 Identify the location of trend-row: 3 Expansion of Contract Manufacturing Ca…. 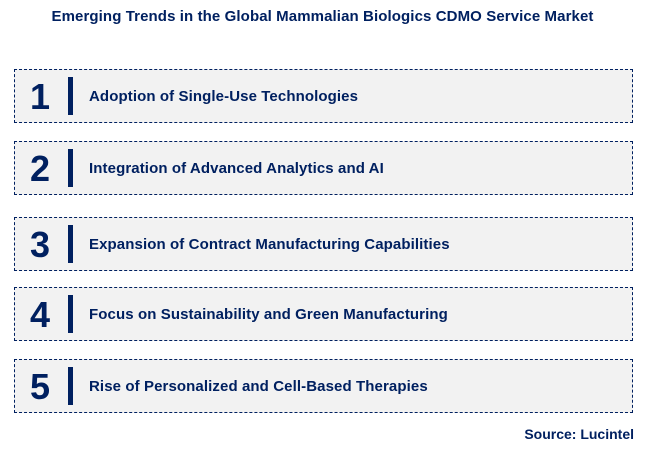
(323, 244).